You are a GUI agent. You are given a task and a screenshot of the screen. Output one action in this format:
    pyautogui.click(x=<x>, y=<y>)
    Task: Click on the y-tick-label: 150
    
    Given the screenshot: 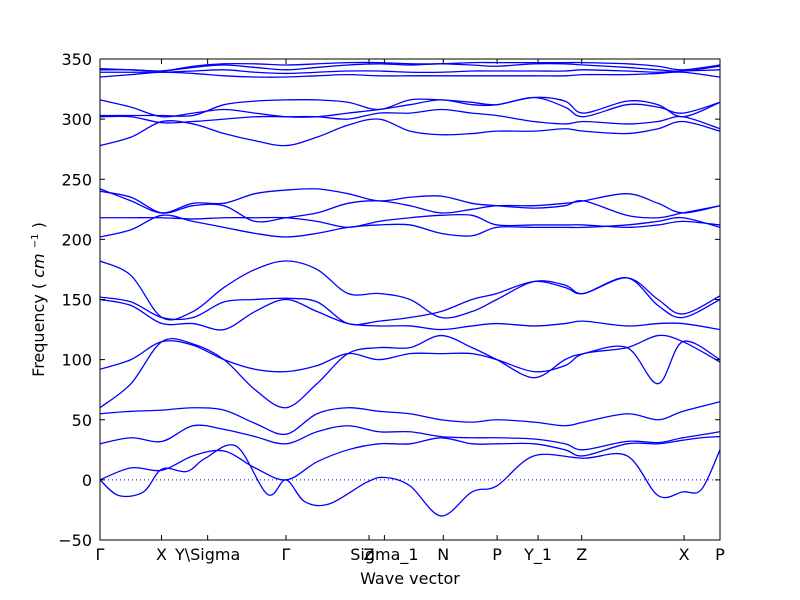 What is the action you would take?
    pyautogui.click(x=76, y=300)
    